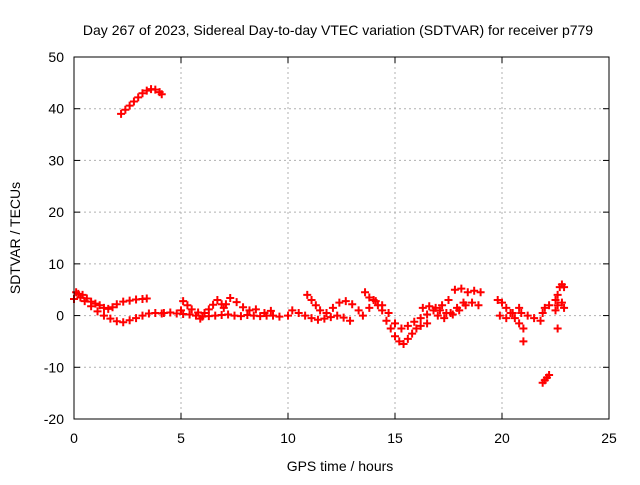 This screenshot has width=640, height=485. What do you see at coordinates (609, 438) in the screenshot?
I see `x-tick-label: 25` at bounding box center [609, 438].